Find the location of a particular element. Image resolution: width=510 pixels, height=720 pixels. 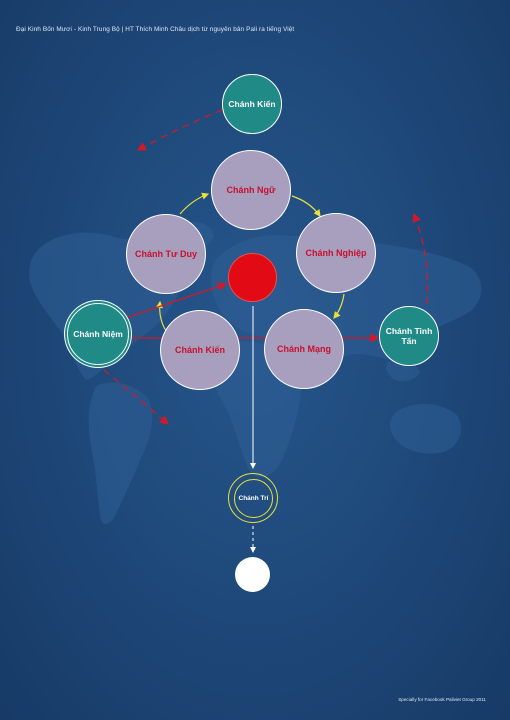

node-label: Chánh Ngữ is located at coordinates (251, 189).